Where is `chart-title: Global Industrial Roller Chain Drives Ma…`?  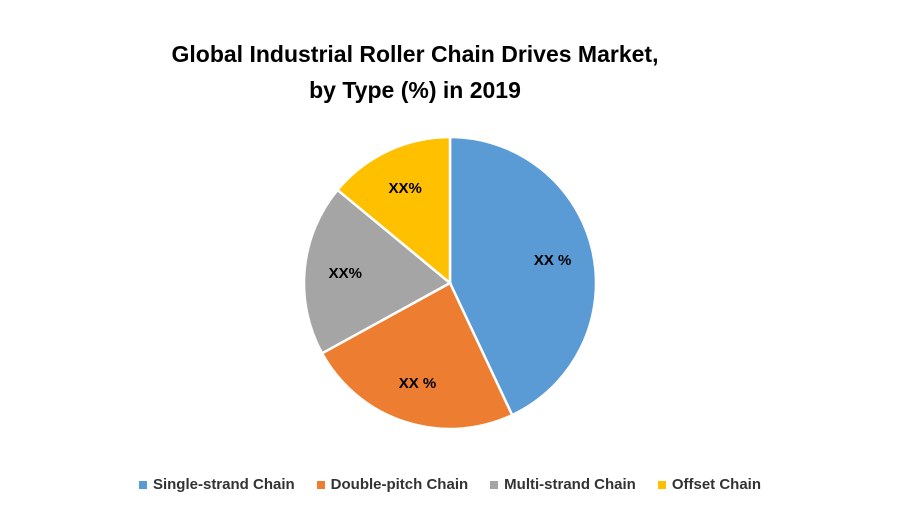
chart-title: Global Industrial Roller Chain Drives Ma… is located at coordinates (415, 72).